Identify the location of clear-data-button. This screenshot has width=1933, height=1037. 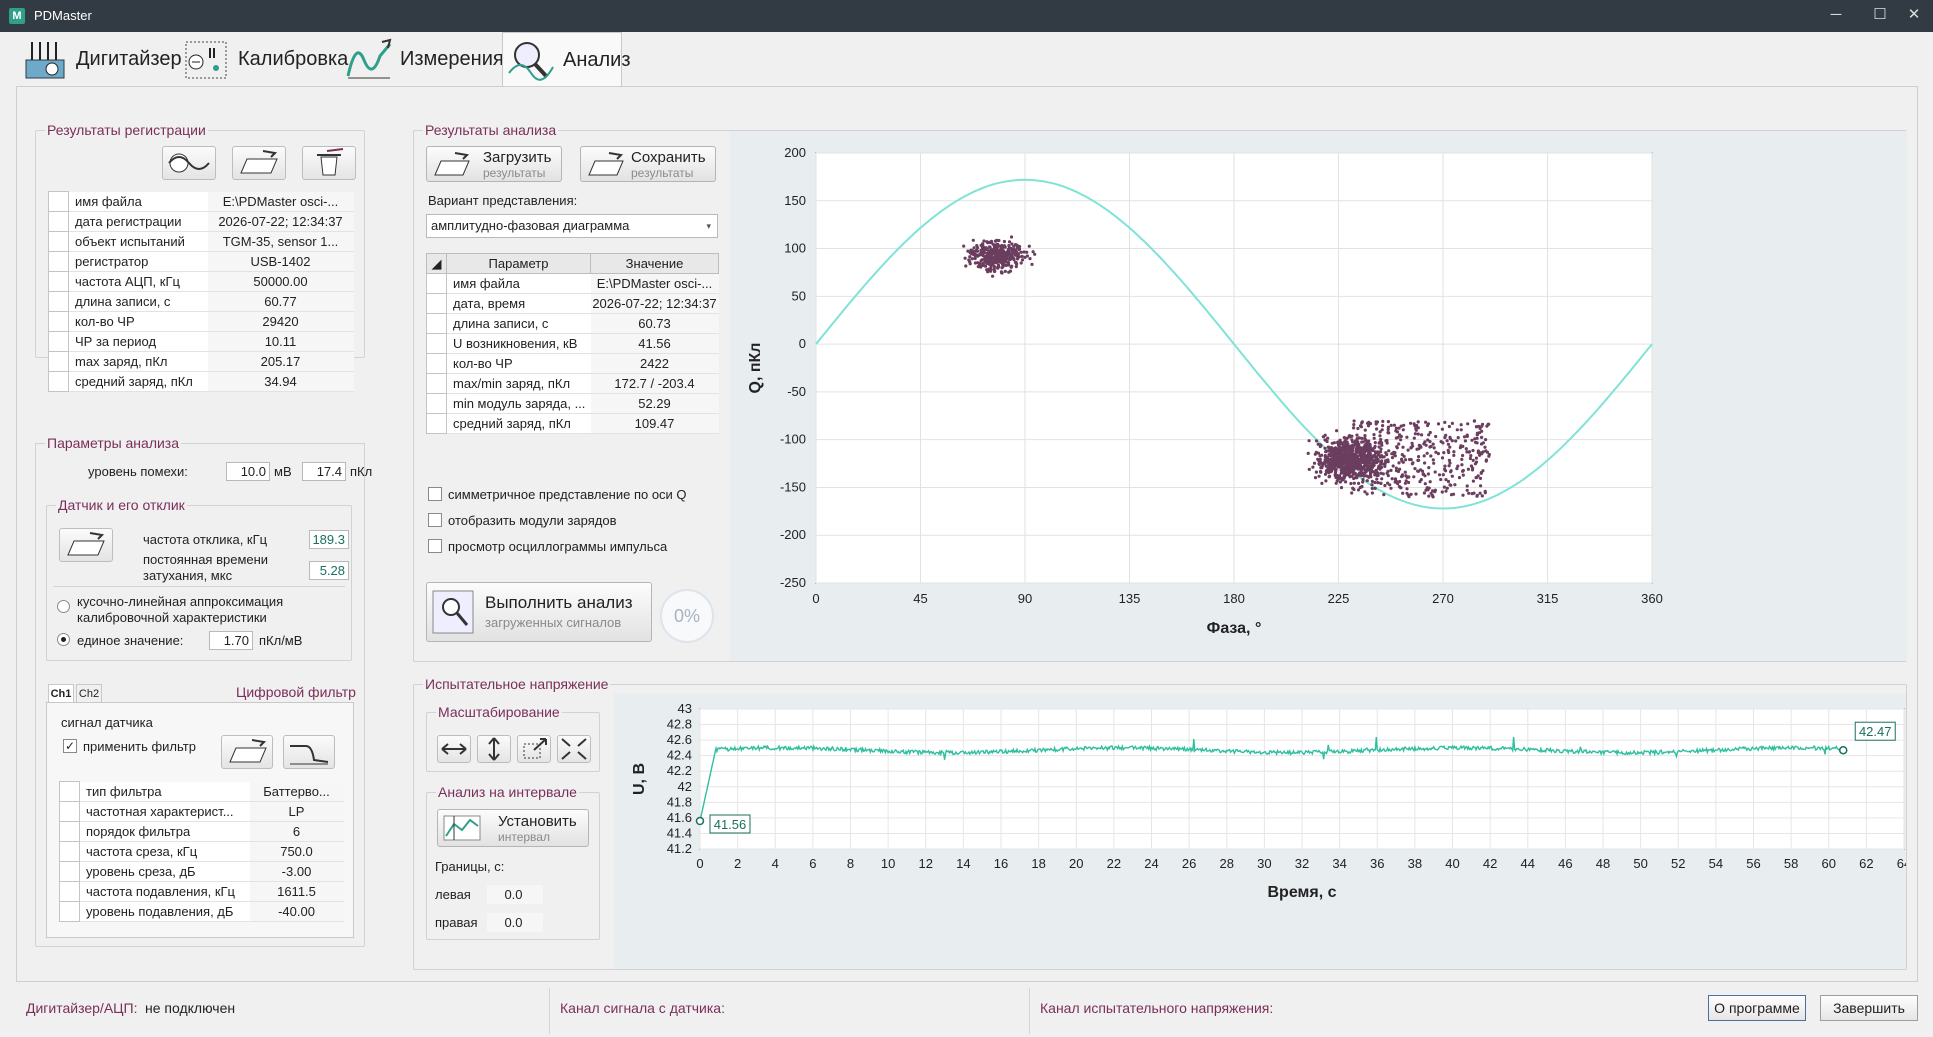
(329, 163).